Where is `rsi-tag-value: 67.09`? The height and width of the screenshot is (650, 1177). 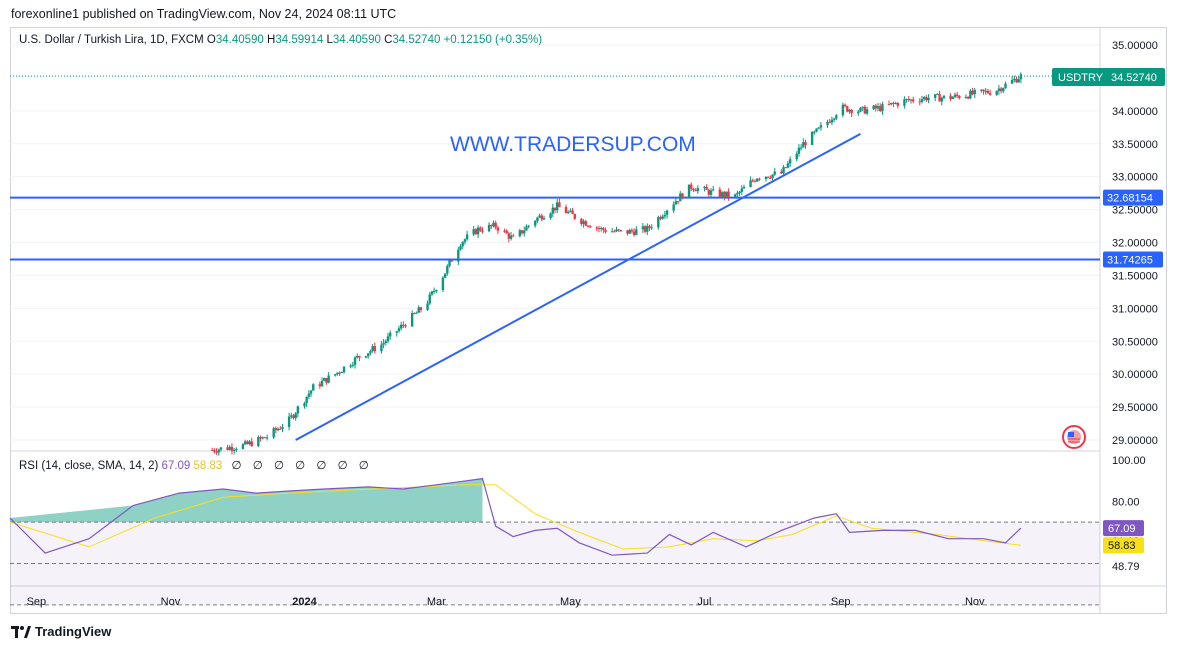
rsi-tag-value: 67.09 is located at coordinates (1122, 529).